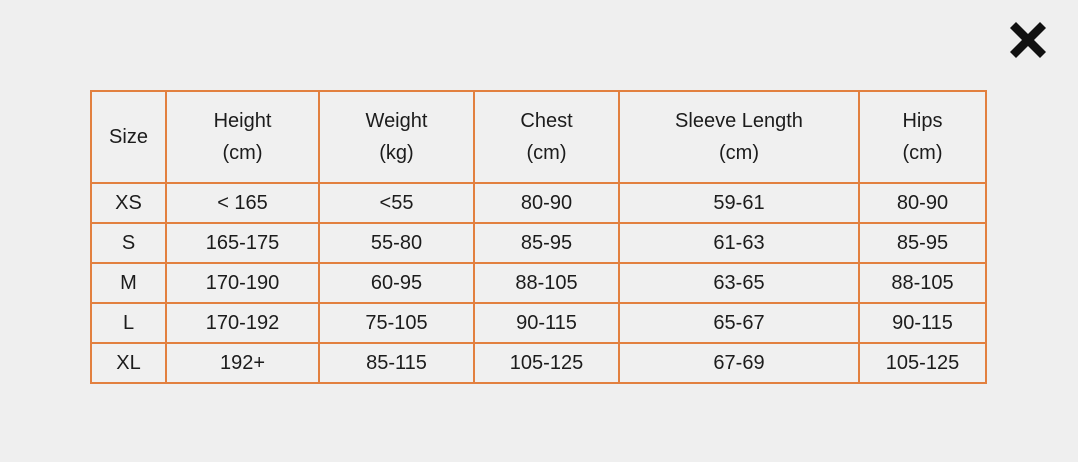  I want to click on column-header-size: Size, so click(128, 137).